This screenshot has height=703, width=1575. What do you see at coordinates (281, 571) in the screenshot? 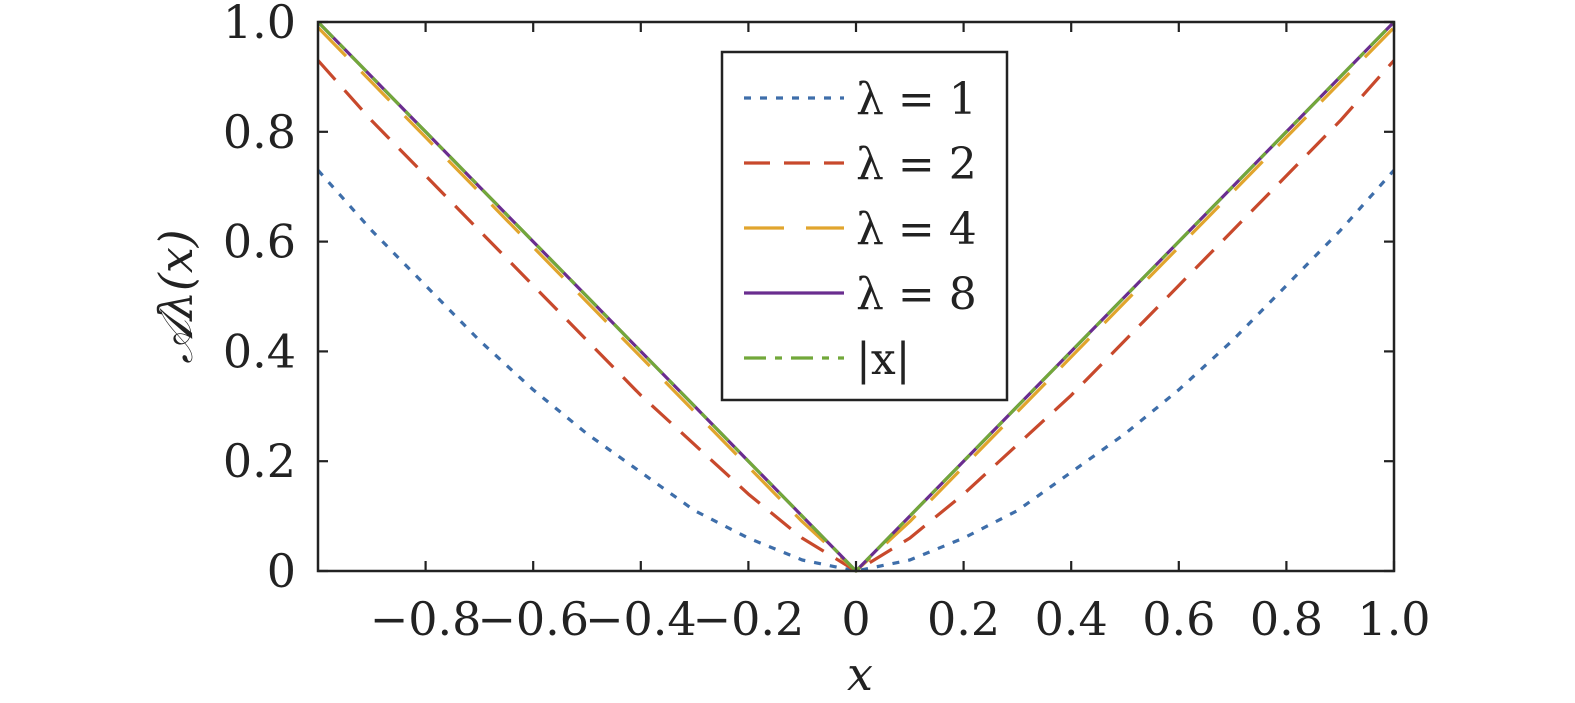
I see `y-tick-label: 0` at bounding box center [281, 571].